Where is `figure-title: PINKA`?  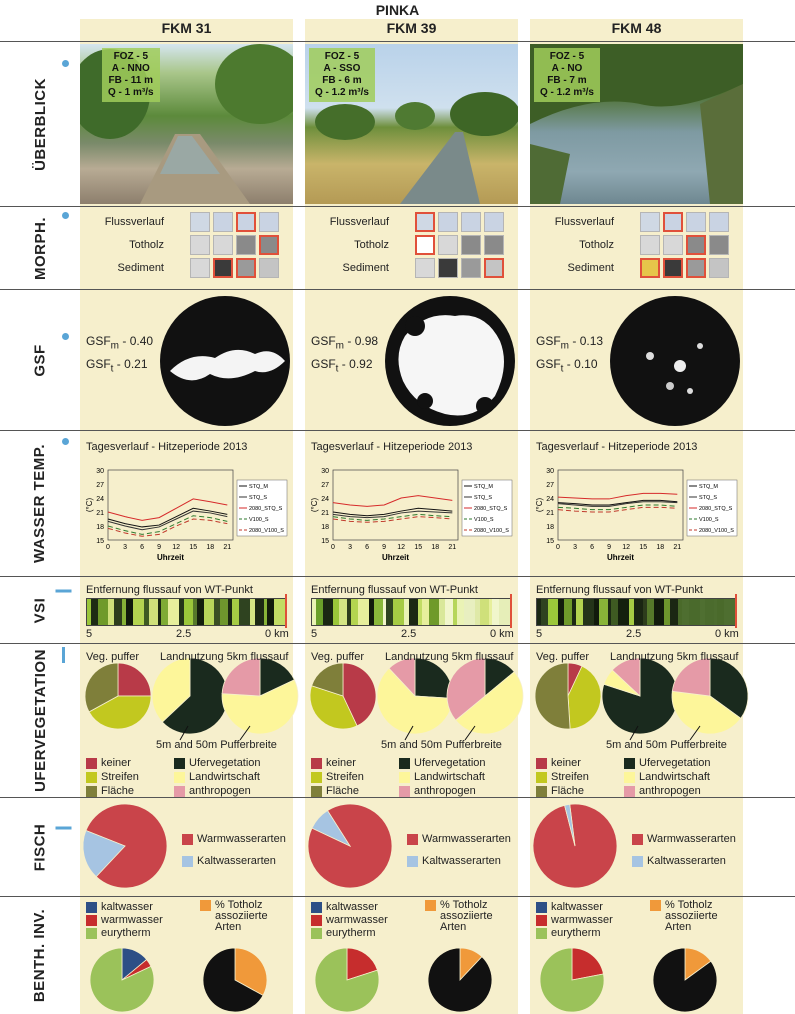 figure-title: PINKA is located at coordinates (397, 10).